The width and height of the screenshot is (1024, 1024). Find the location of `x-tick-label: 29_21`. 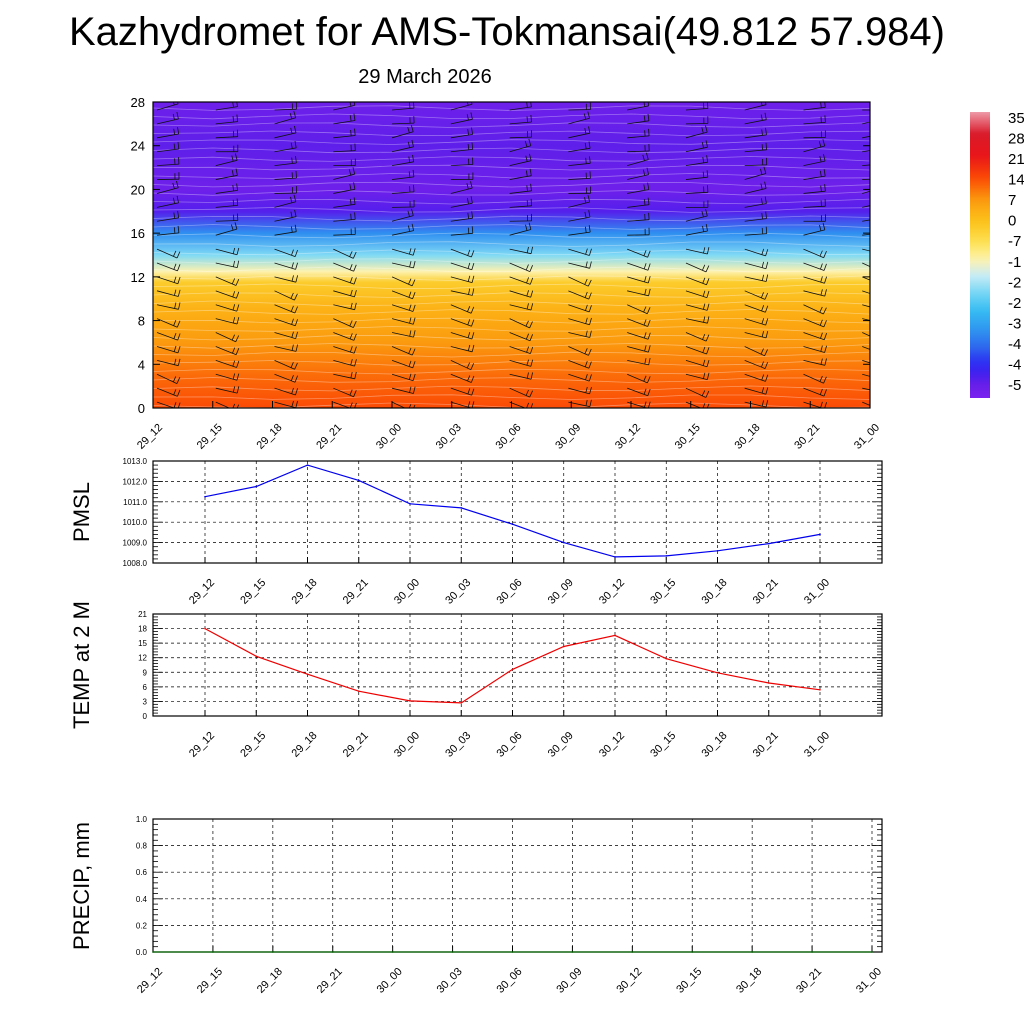

x-tick-label: 29_21 is located at coordinates (356, 592).